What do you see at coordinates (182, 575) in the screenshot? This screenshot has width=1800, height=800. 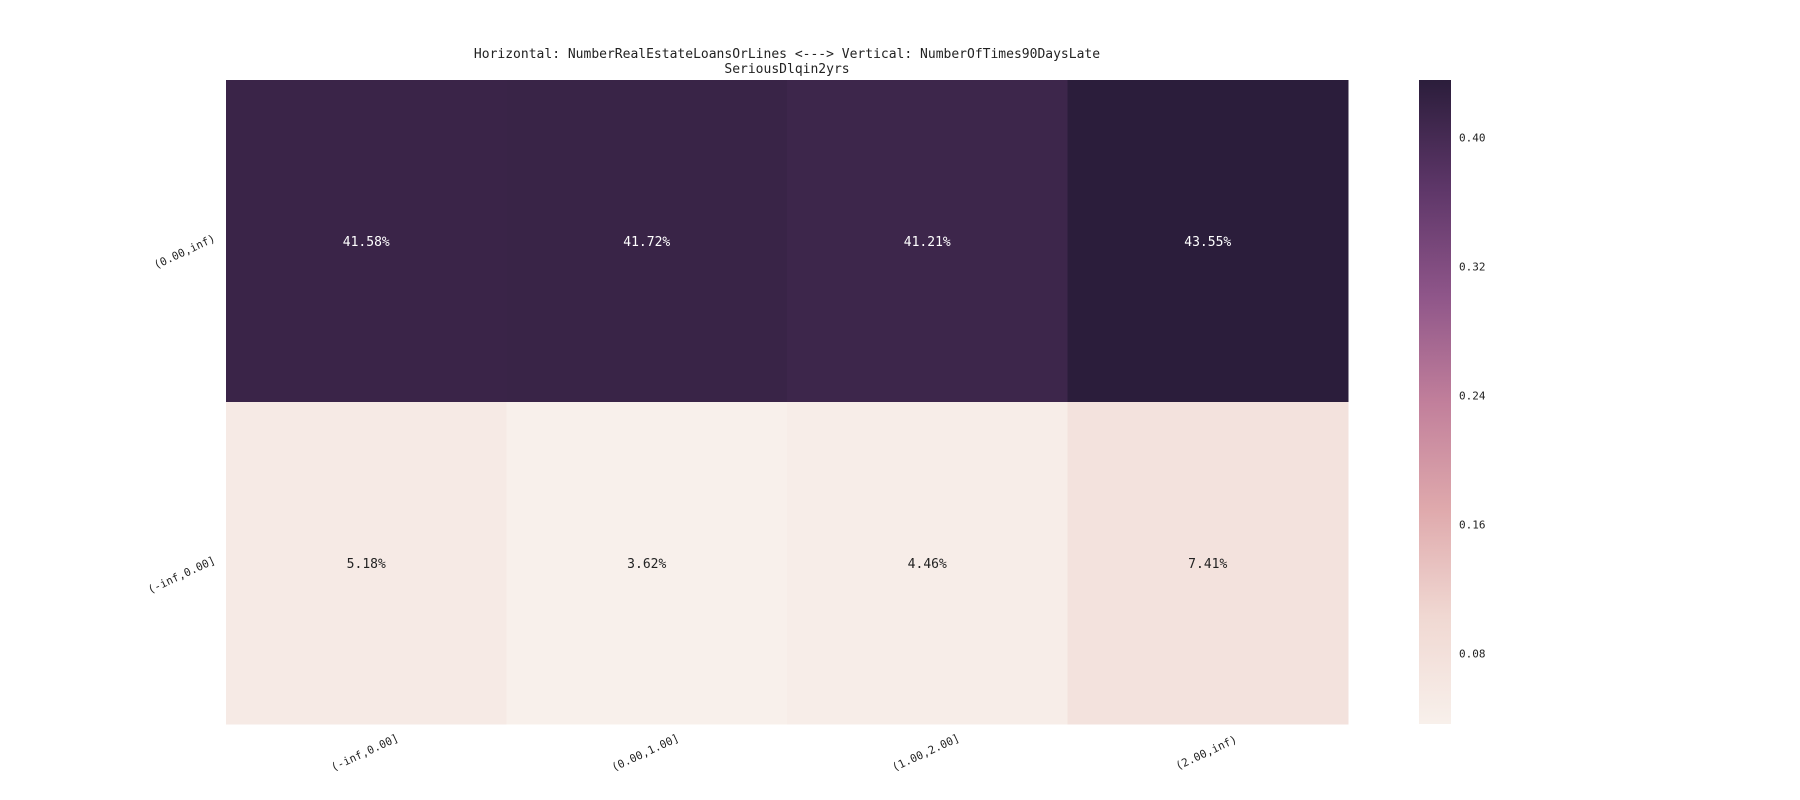 I see `y-tick-label: (-inf,0.00]` at bounding box center [182, 575].